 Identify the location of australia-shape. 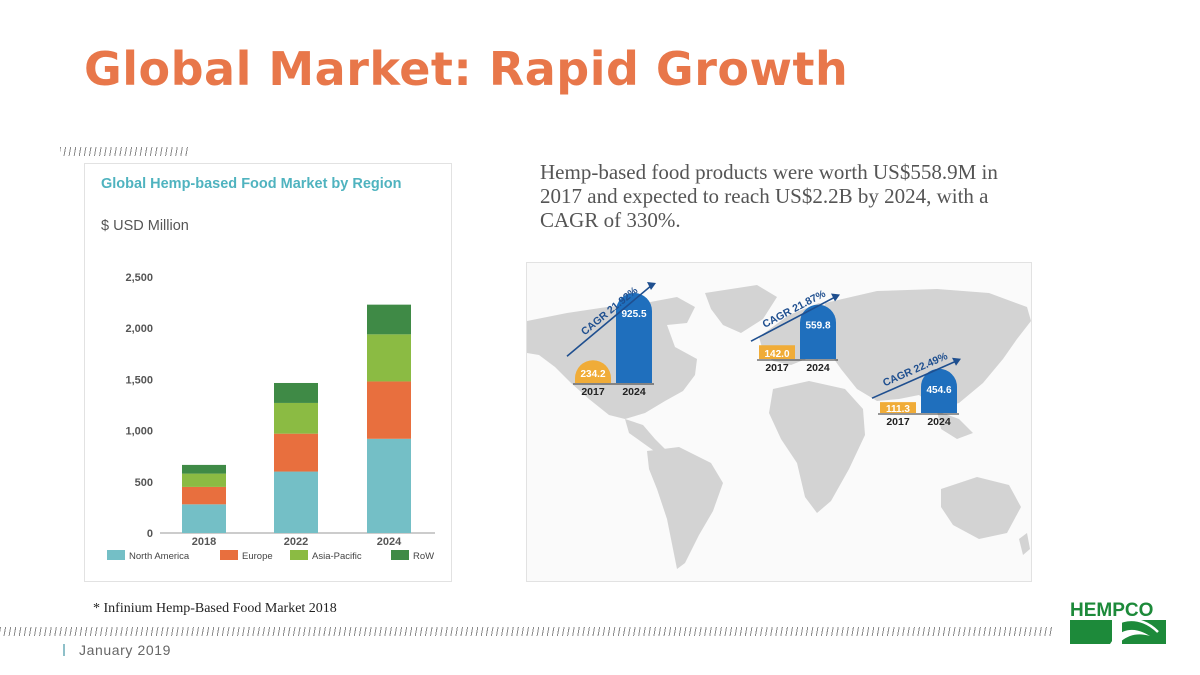
(981, 508).